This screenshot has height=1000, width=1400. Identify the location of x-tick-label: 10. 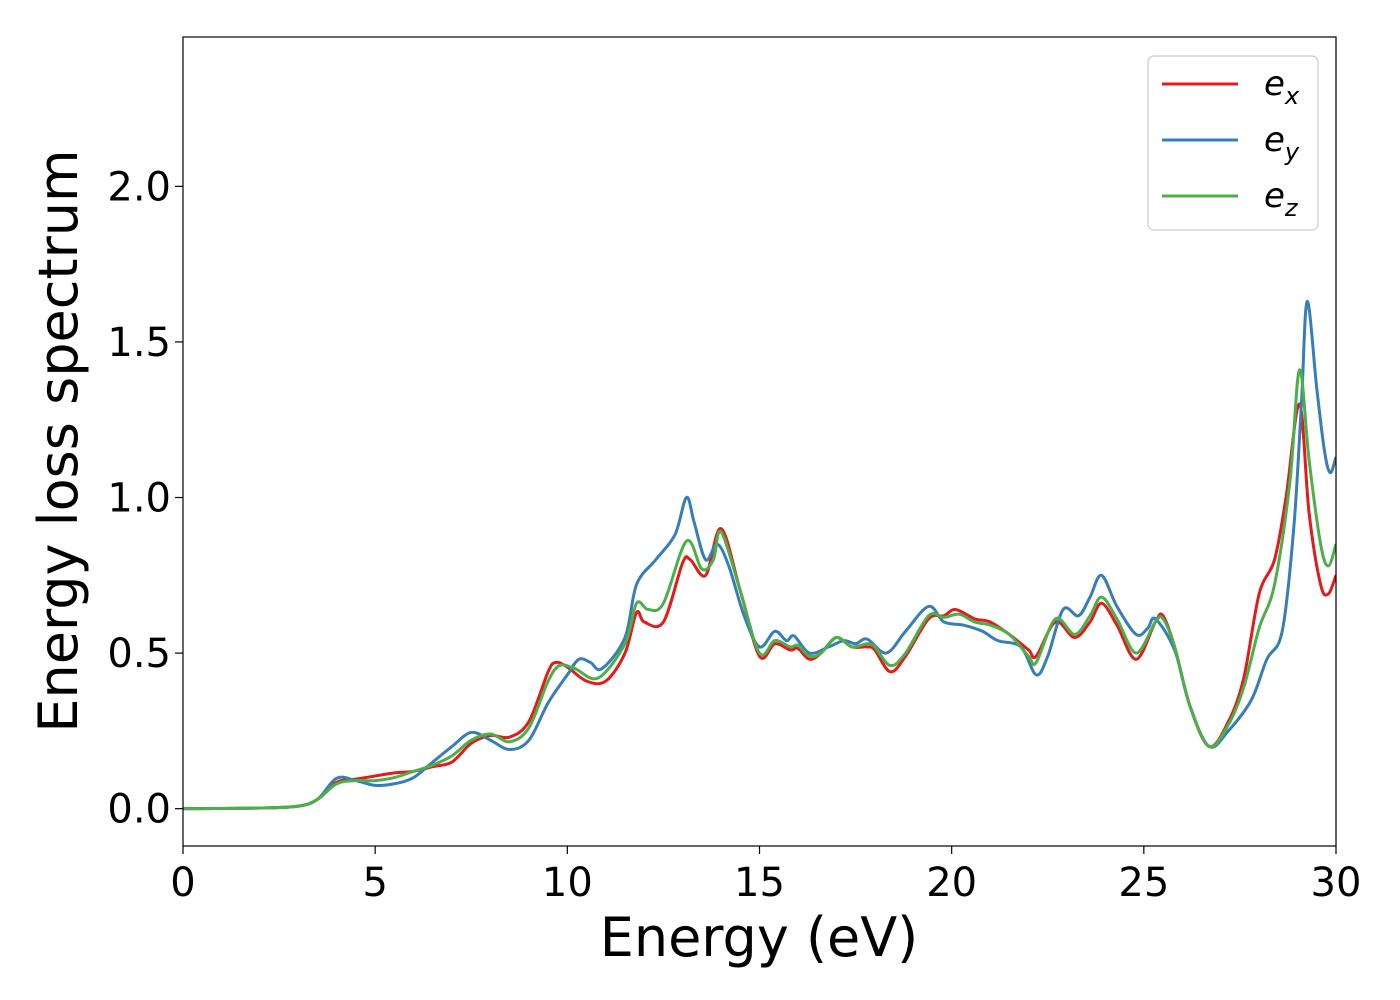
(567, 883).